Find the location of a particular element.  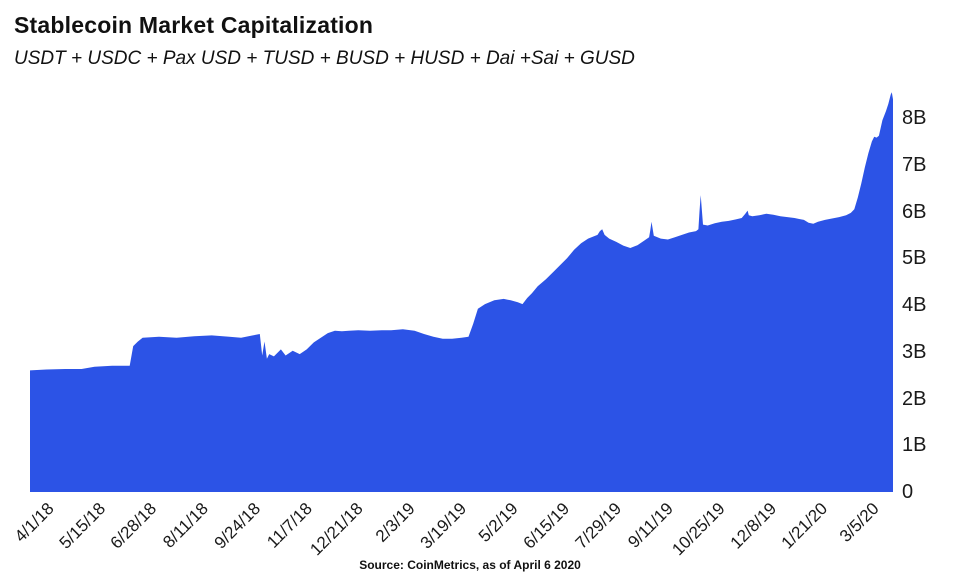

y-axis-tick-label: 7B is located at coordinates (914, 164).